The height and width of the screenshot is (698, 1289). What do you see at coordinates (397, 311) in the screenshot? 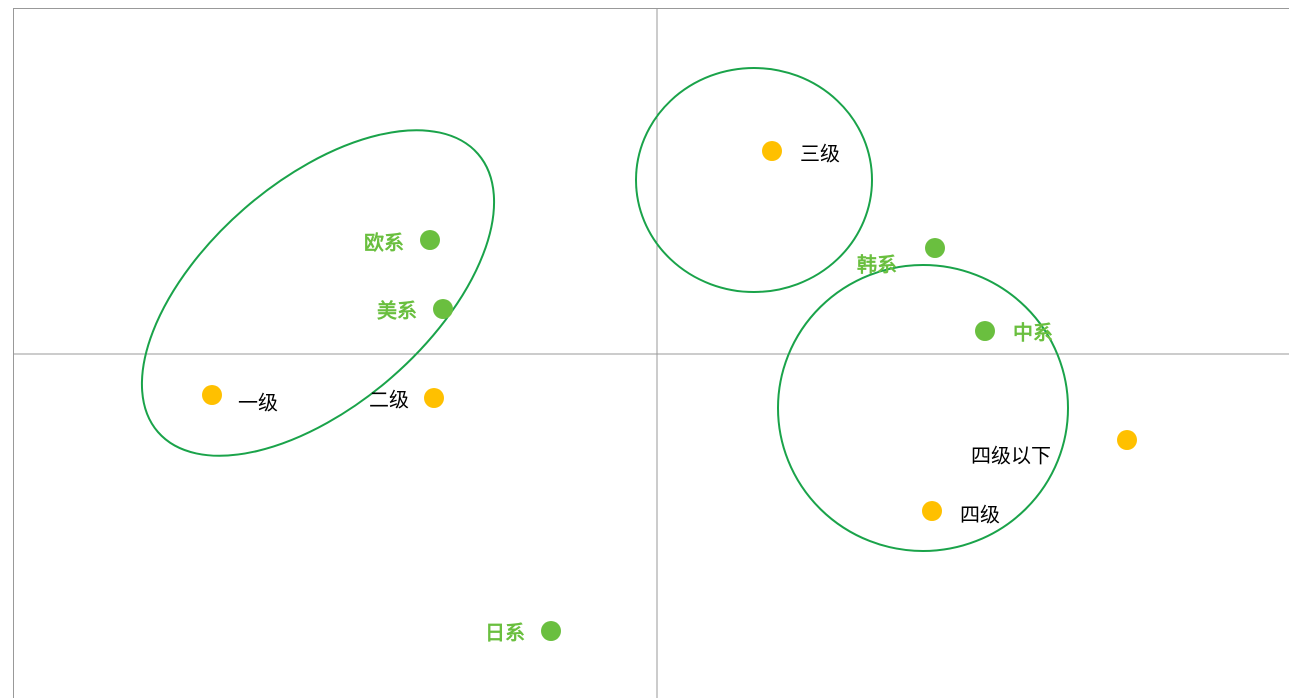
I see `point-label: 美系` at bounding box center [397, 311].